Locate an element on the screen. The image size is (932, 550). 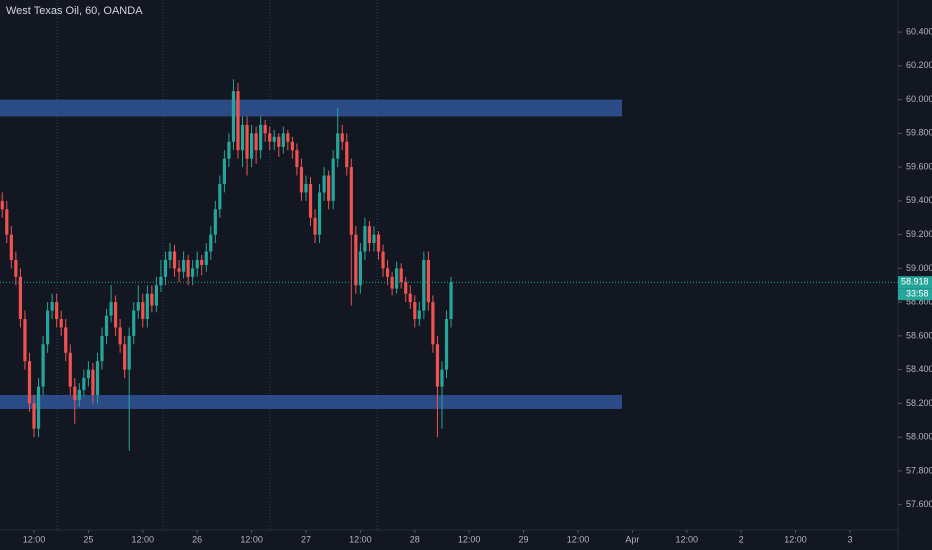
countdown-box is located at coordinates (915, 294).